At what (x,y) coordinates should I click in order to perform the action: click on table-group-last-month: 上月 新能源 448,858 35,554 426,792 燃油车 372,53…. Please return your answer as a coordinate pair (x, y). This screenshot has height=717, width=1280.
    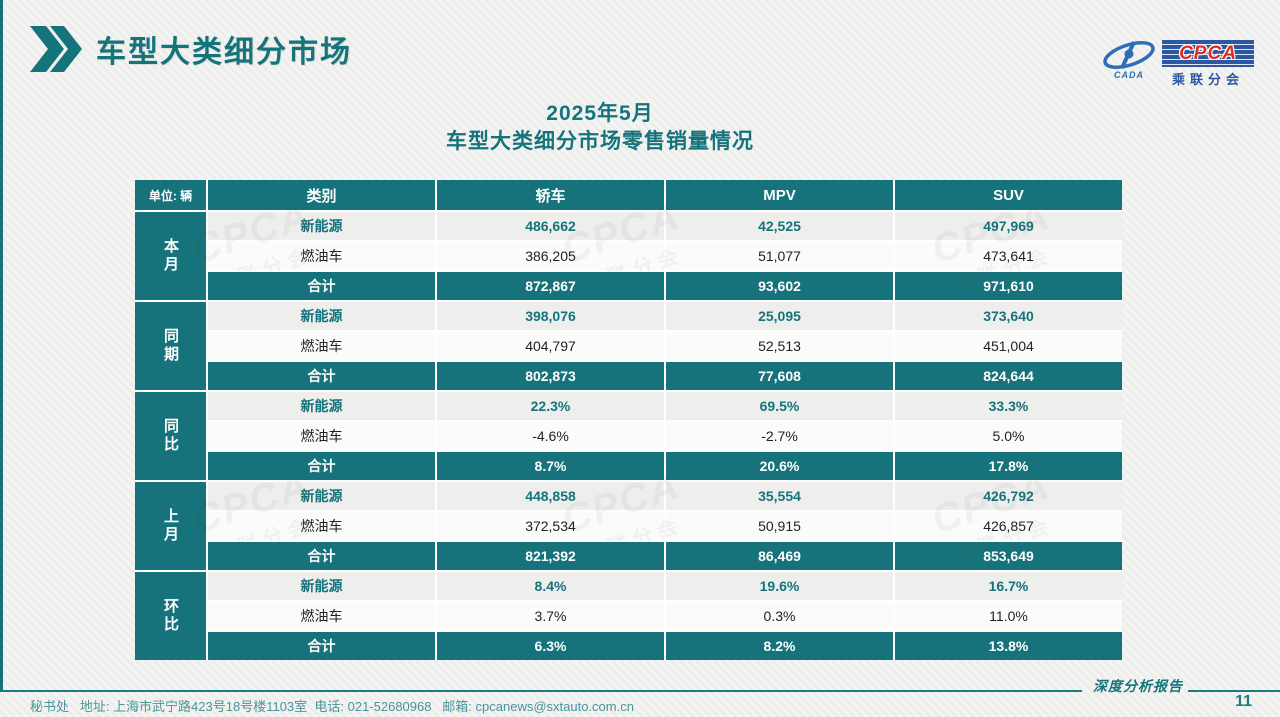
    Looking at the image, I should click on (628, 526).